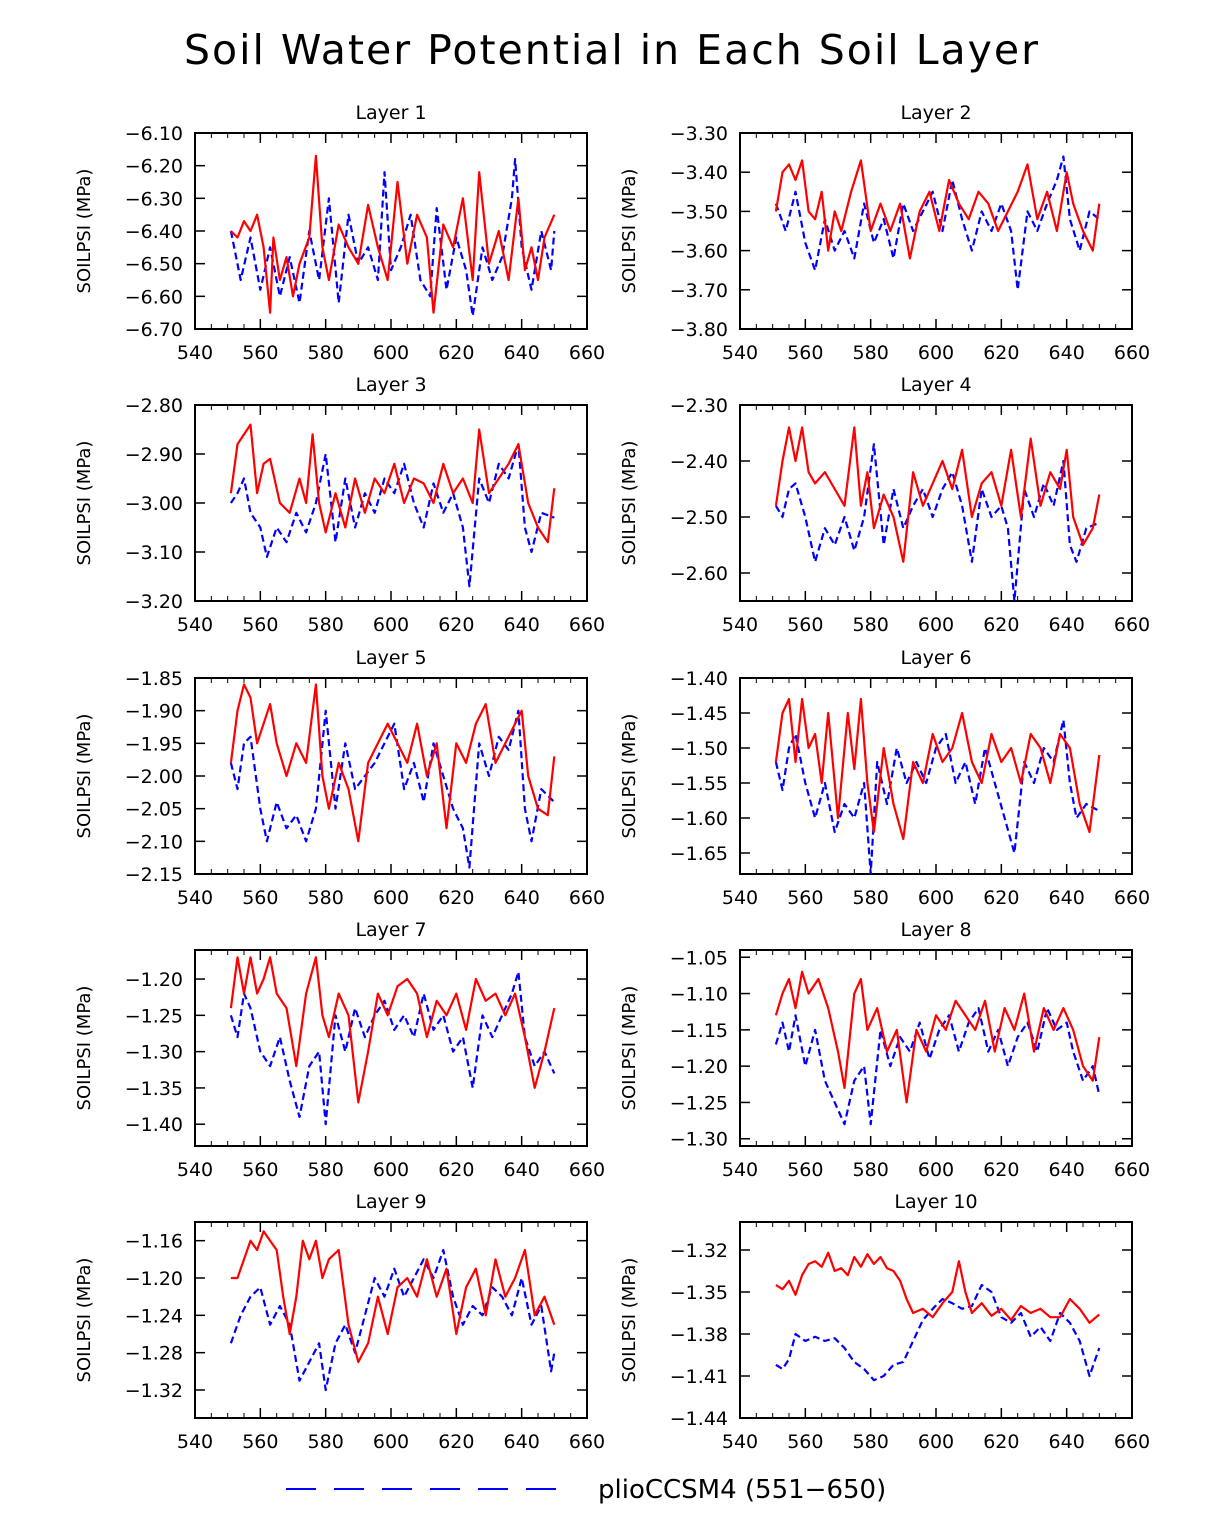 The height and width of the screenshot is (1536, 1224). What do you see at coordinates (154, 1354) in the screenshot?
I see `y-tick-label: −1.28` at bounding box center [154, 1354].